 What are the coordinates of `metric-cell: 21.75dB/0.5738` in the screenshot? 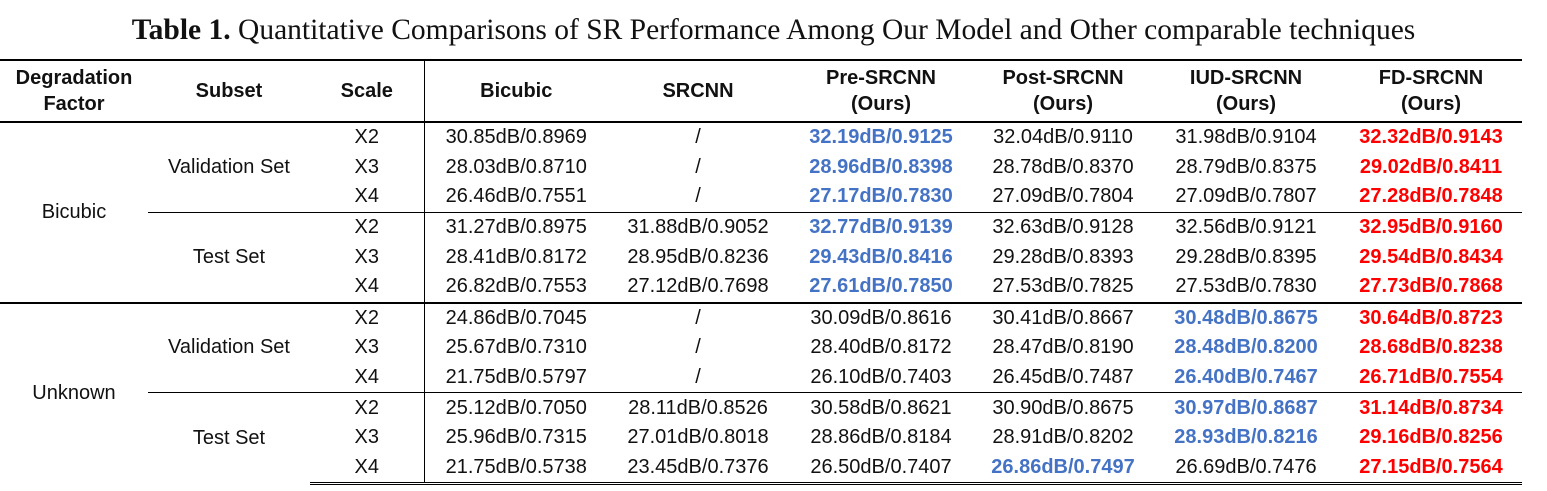 It's located at (515, 469).